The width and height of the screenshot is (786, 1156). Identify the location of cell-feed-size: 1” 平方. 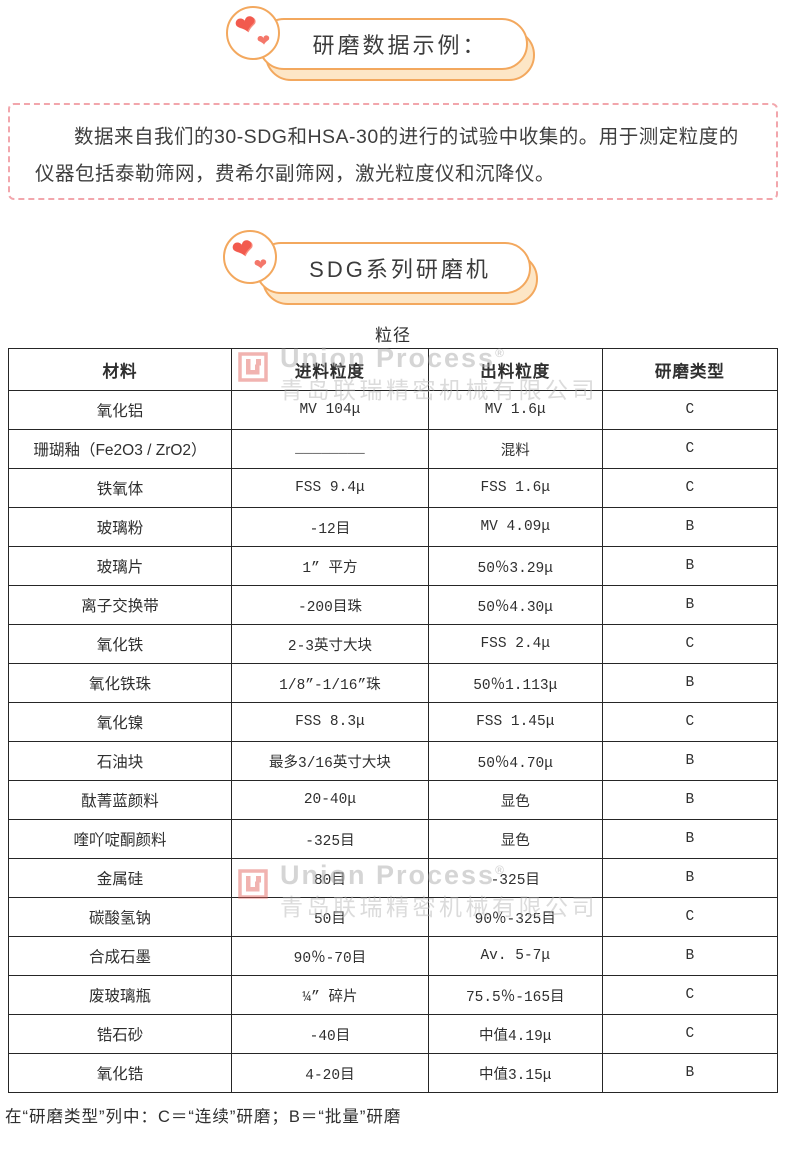
(330, 566).